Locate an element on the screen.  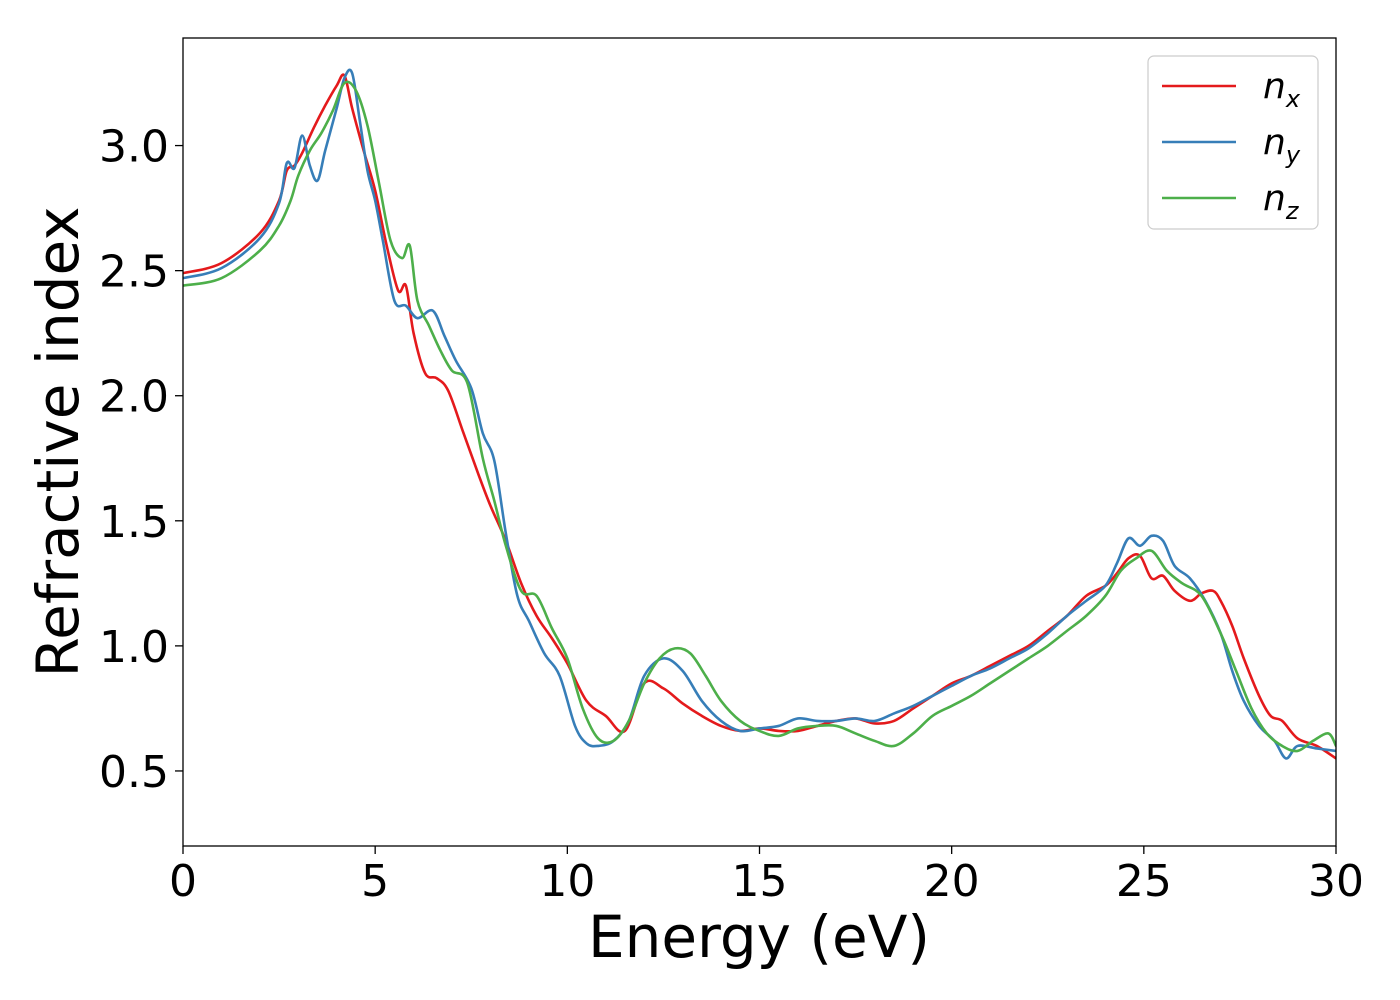
y-tick-label: 1.0 is located at coordinates (134, 647).